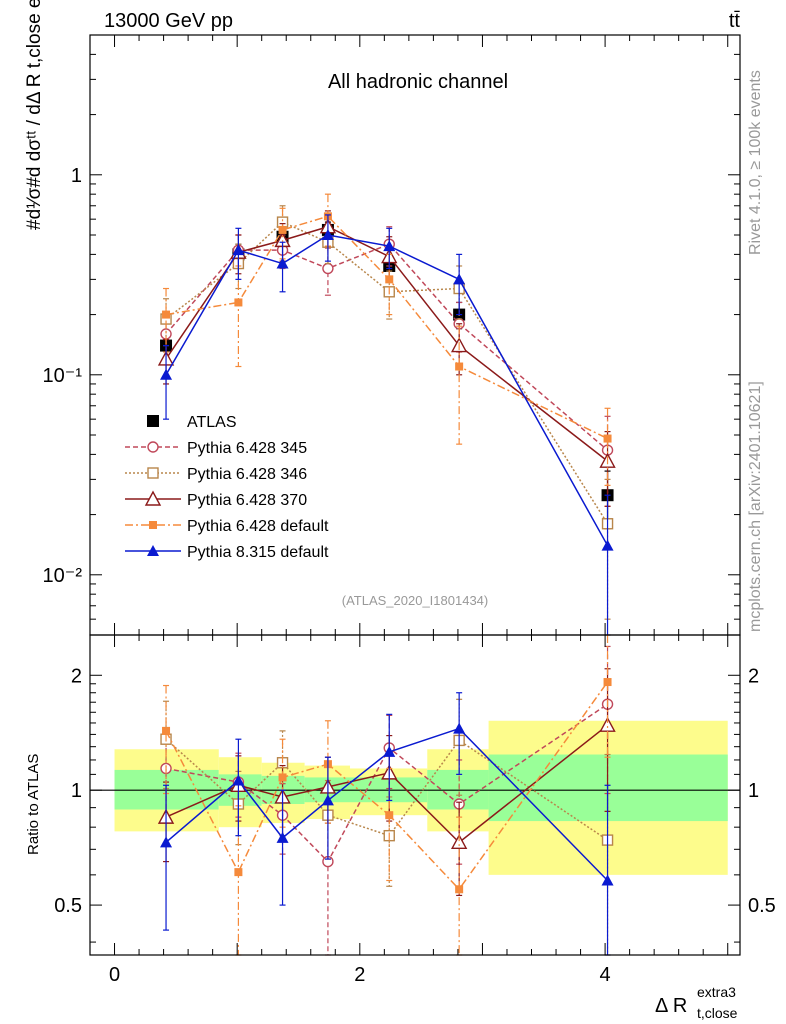 Image resolution: width=786 pixels, height=1024 pixels. I want to click on legend-entry: Pythia 6.428 345, so click(216, 448).